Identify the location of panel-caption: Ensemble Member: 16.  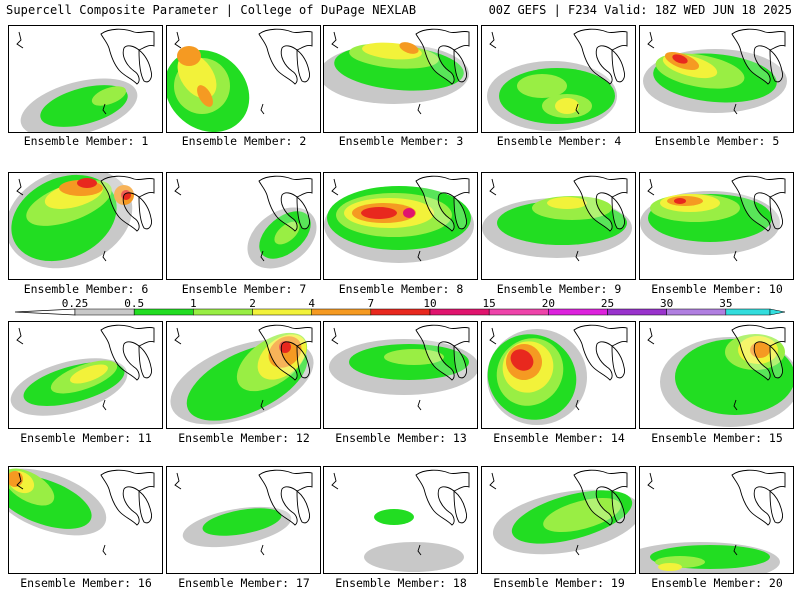
(86, 583).